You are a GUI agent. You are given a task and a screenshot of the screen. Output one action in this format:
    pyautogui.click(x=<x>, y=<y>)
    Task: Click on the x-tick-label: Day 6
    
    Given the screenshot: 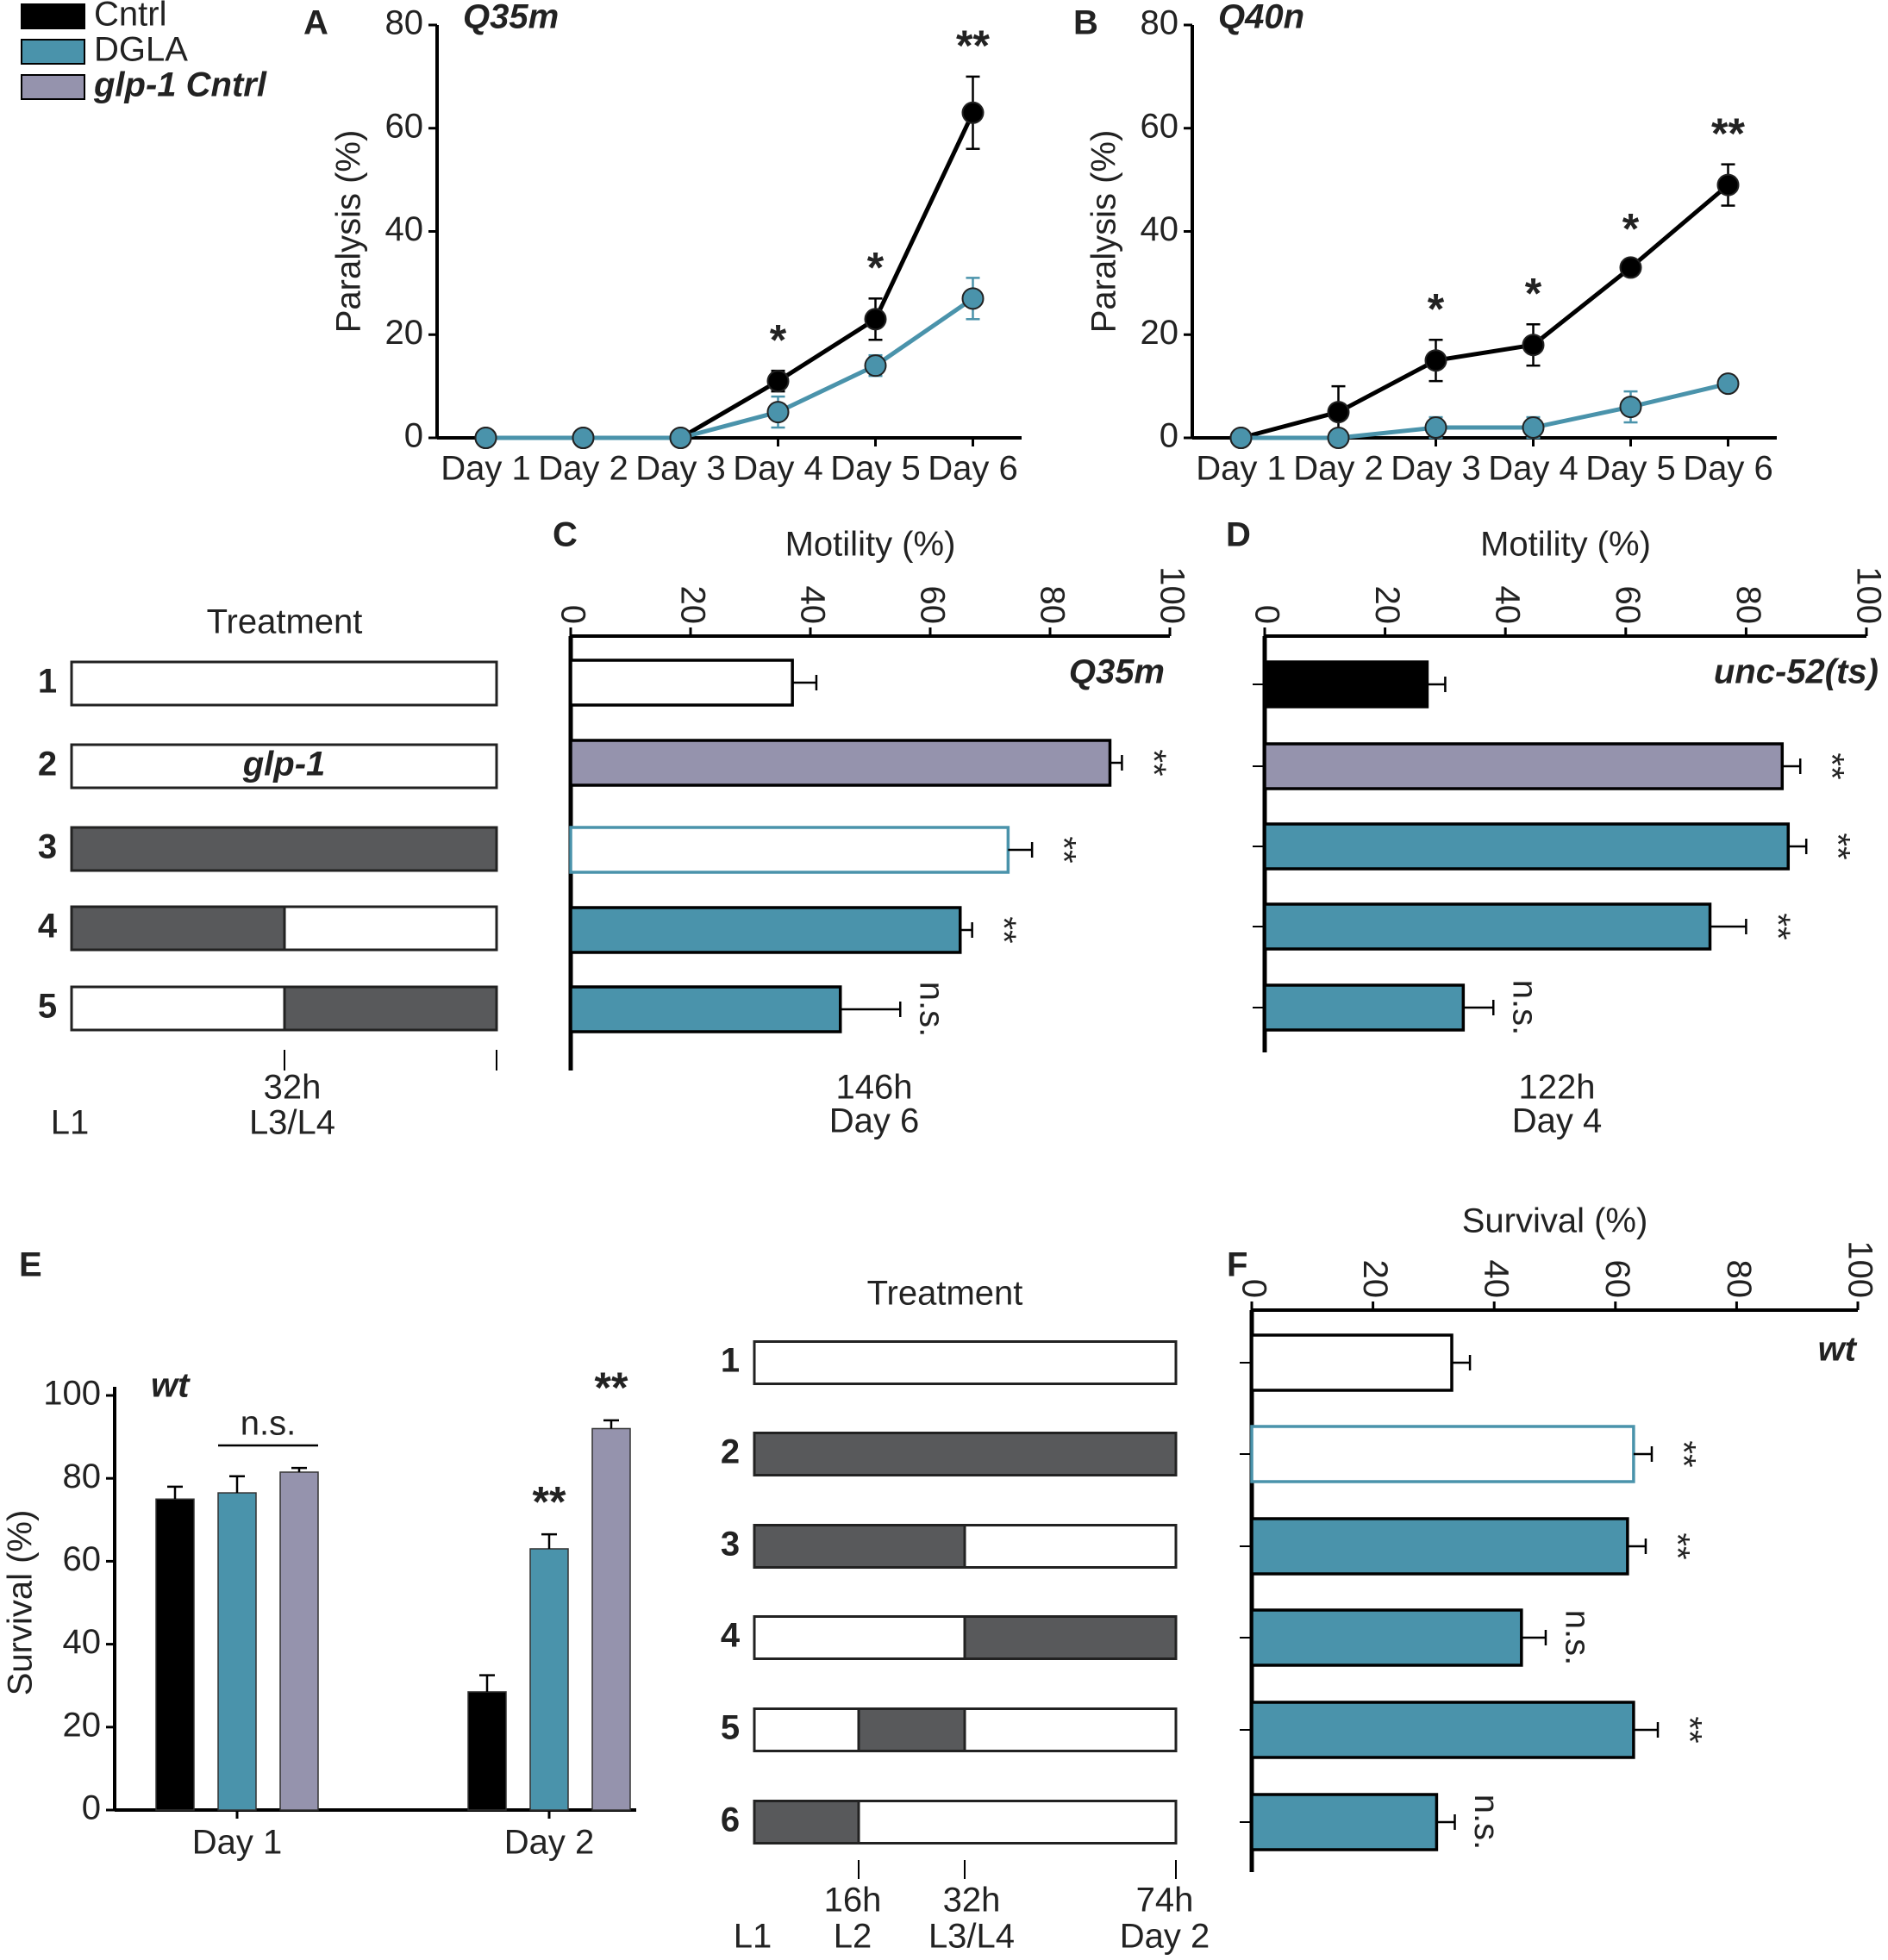 What is the action you would take?
    pyautogui.click(x=973, y=469)
    